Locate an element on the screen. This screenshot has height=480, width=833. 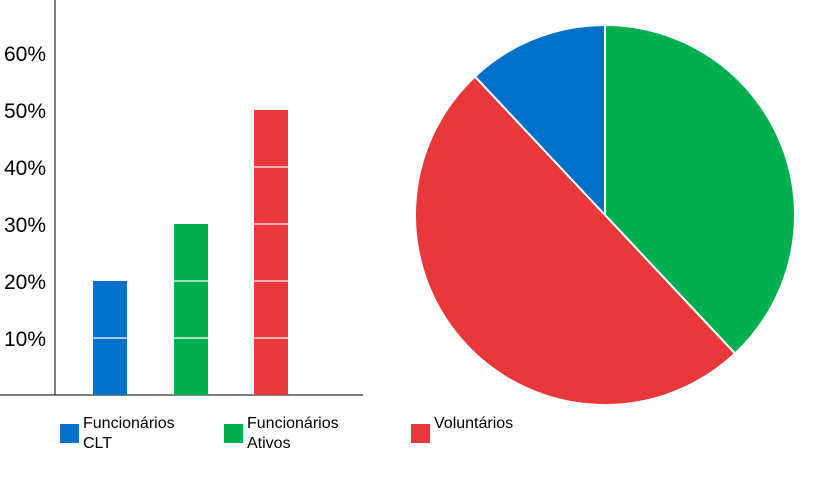
bars is located at coordinates (190, 252).